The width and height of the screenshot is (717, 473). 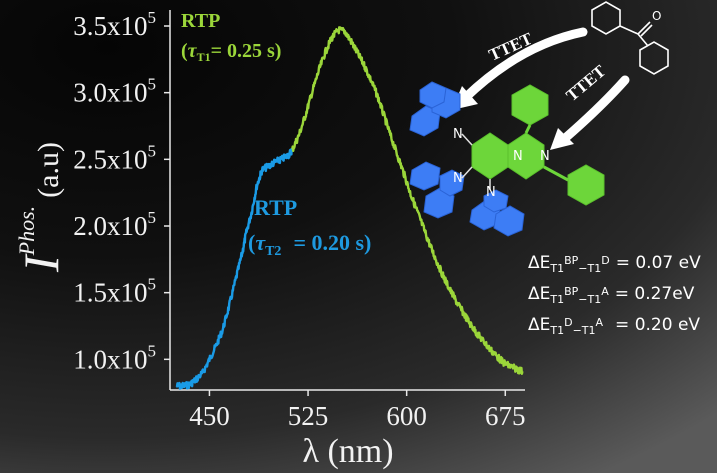 What do you see at coordinates (114, 224) in the screenshot?
I see `y-tick-label: 2.0x10⁵` at bounding box center [114, 224].